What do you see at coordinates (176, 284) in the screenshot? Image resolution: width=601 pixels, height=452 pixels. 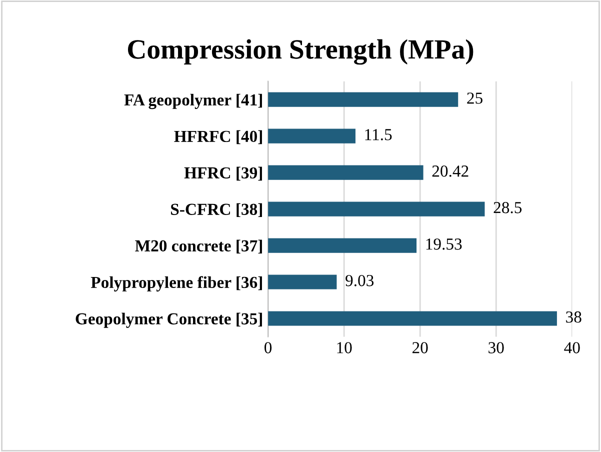 I see `y-tick-label: Polypropylene fiber [36]` at bounding box center [176, 284].